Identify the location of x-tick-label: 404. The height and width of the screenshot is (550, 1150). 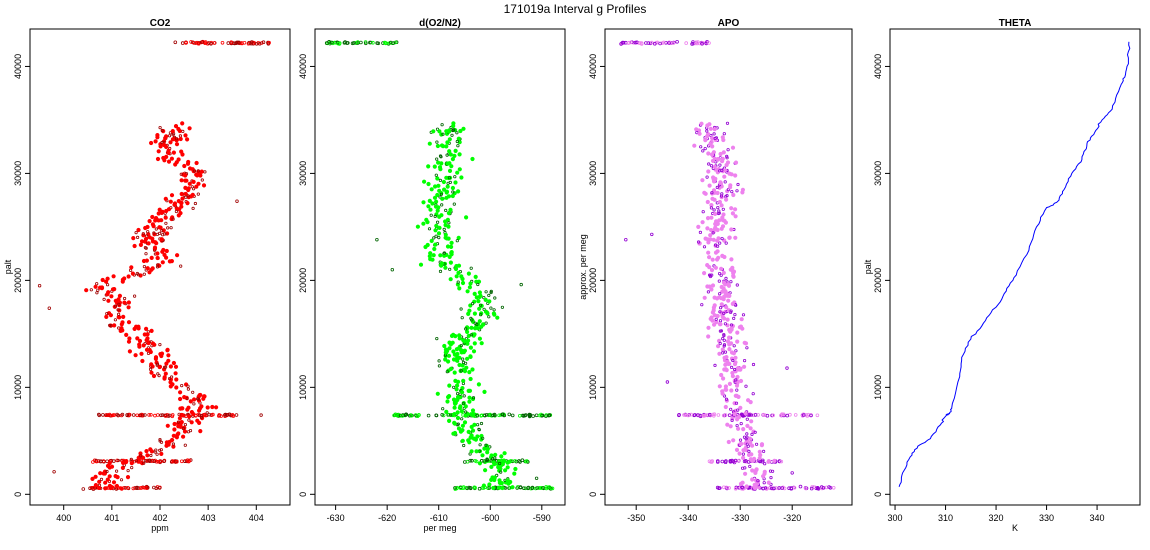
(256, 518).